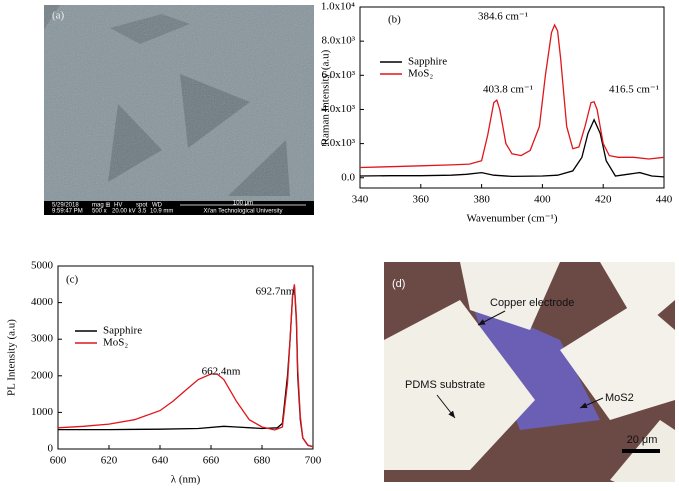 This screenshot has width=679, height=491. What do you see at coordinates (42, 339) in the screenshot?
I see `y-tick-label: 3000` at bounding box center [42, 339].